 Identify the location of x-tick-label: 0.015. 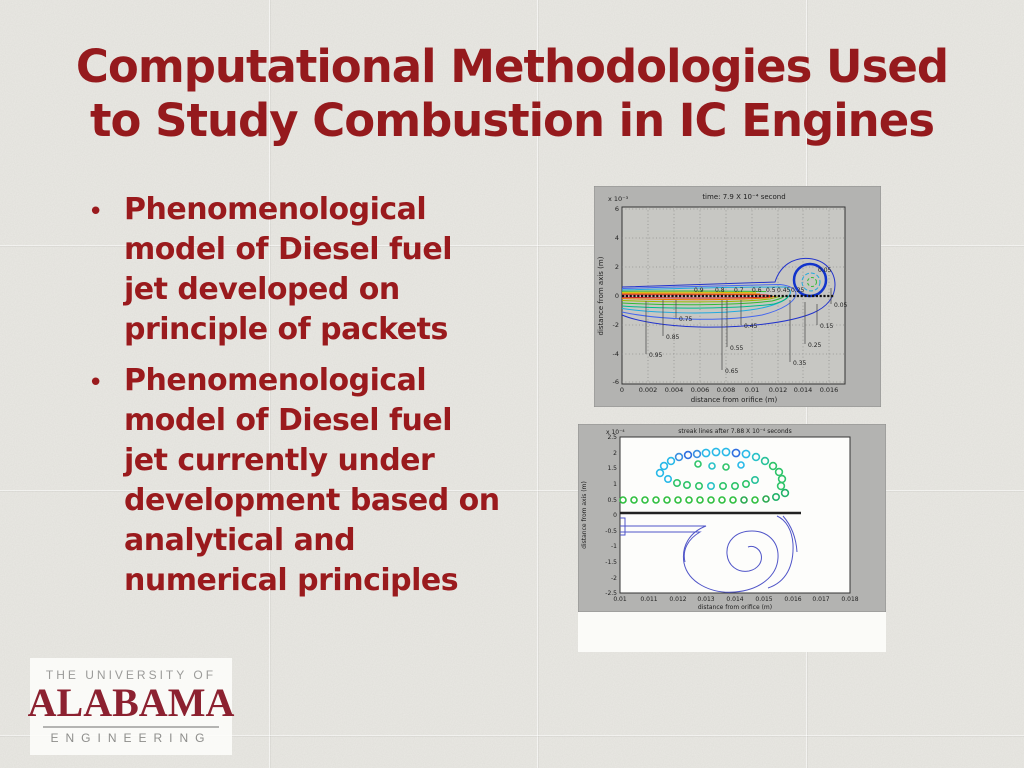
(763, 599).